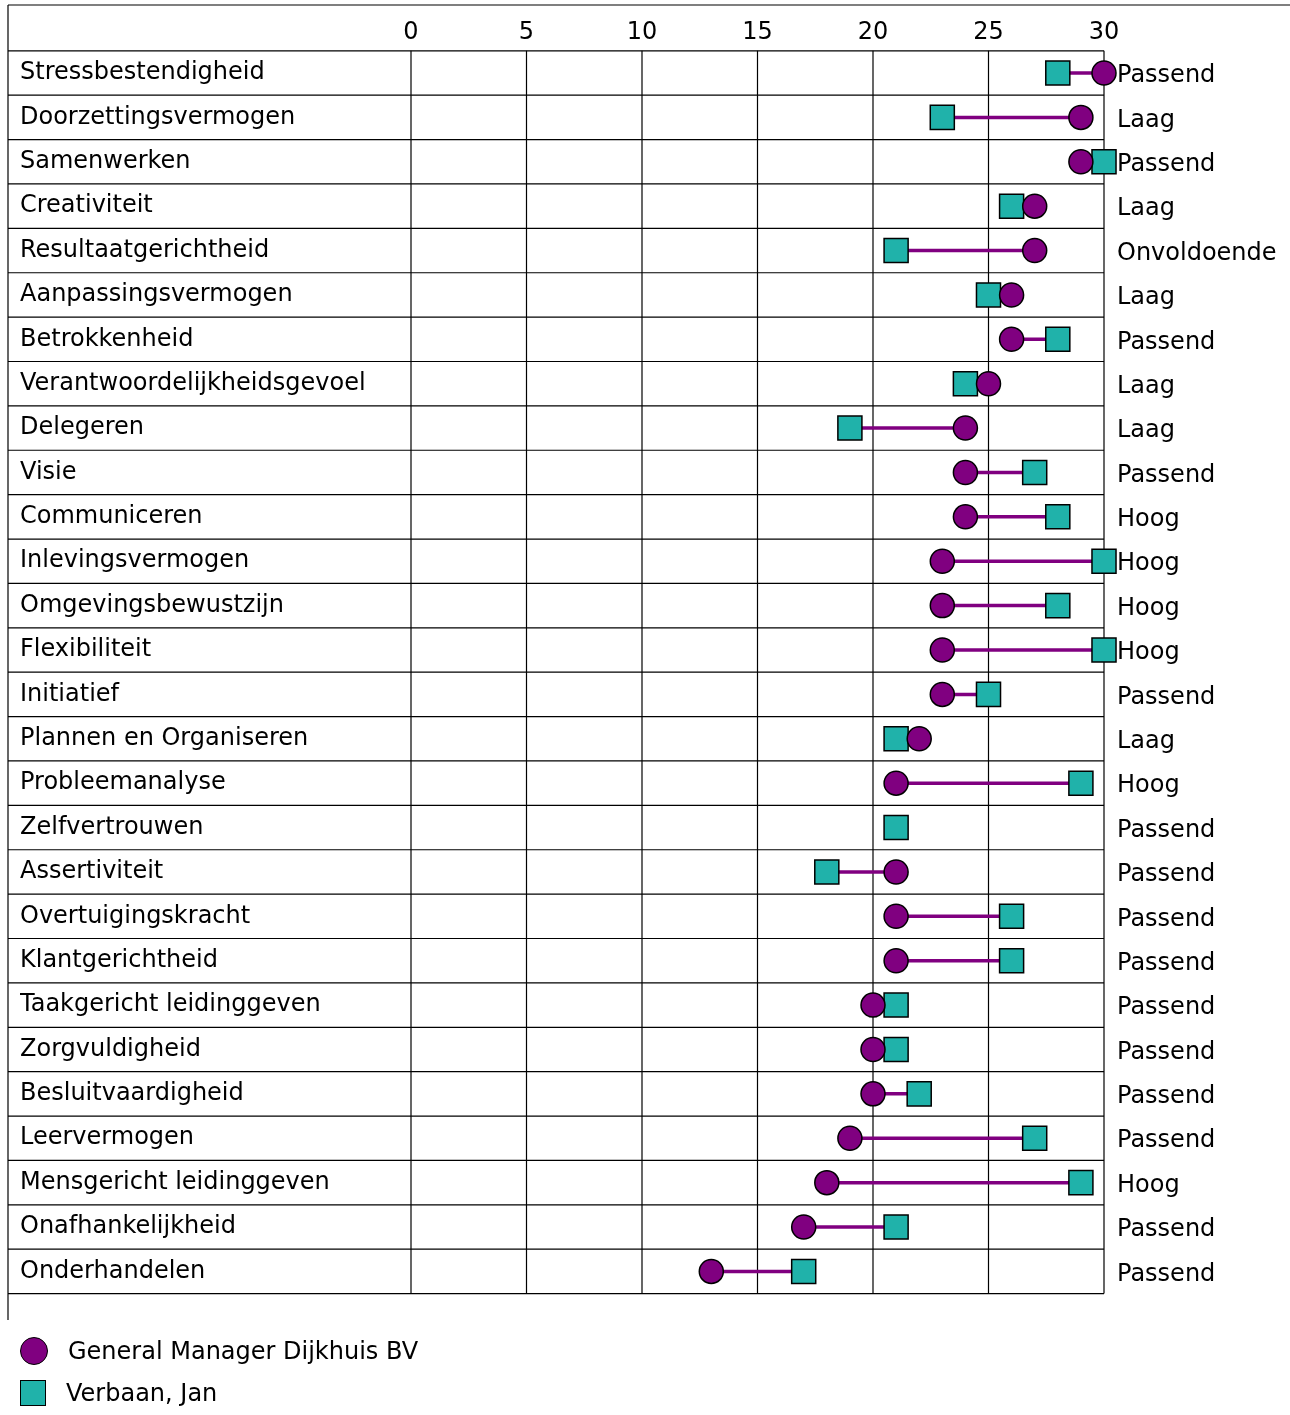  What do you see at coordinates (113, 1269) in the screenshot?
I see `y-tick-label: Onderhandelen` at bounding box center [113, 1269].